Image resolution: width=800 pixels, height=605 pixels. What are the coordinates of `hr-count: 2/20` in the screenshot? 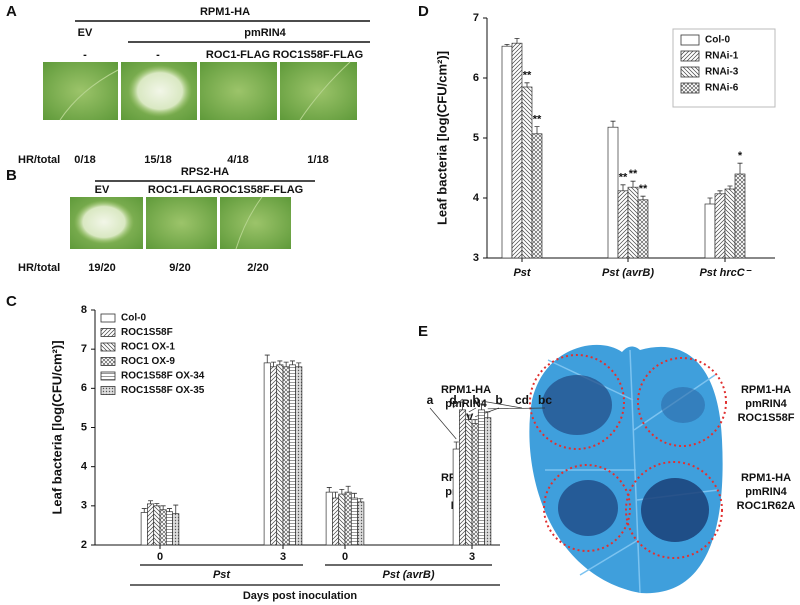 It's located at (257, 268).